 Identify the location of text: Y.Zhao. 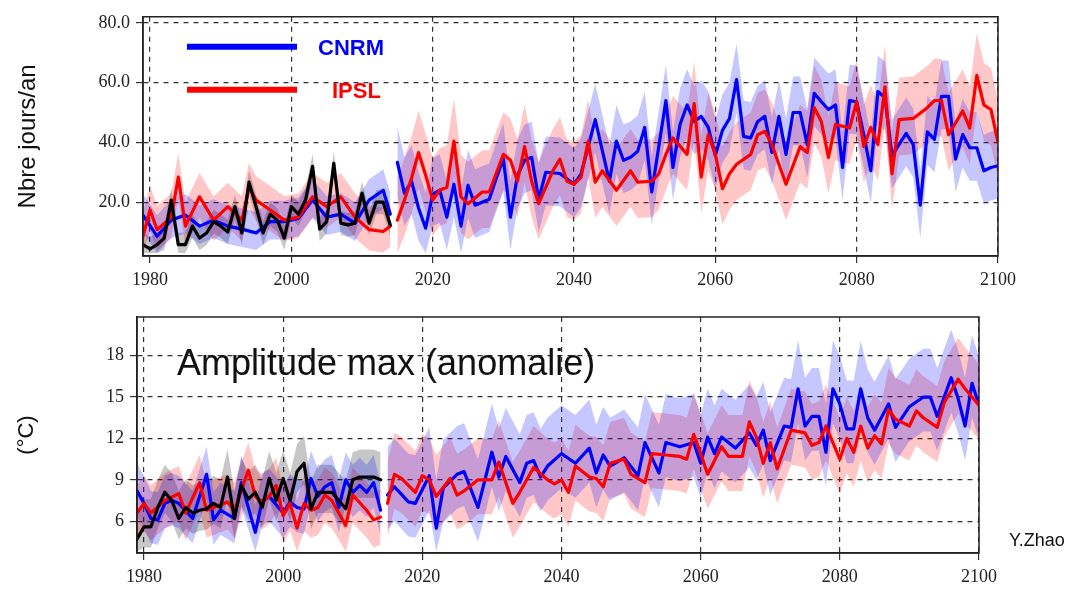
(1037, 539).